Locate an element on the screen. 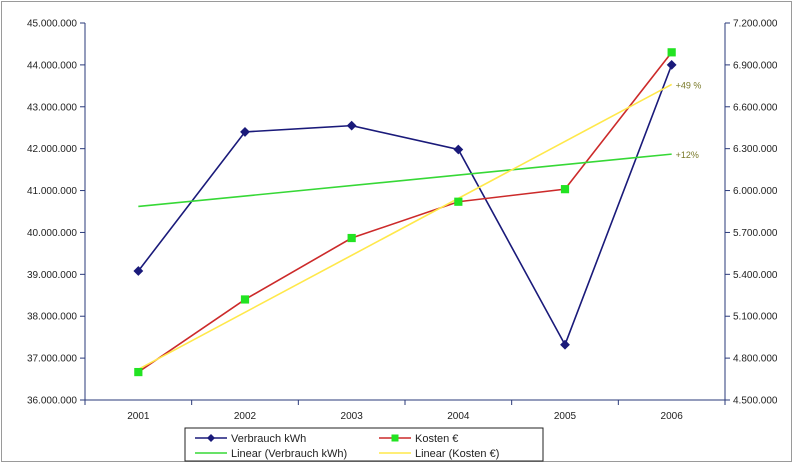  y-left-tick-label: 42.000.000 is located at coordinates (52, 149).